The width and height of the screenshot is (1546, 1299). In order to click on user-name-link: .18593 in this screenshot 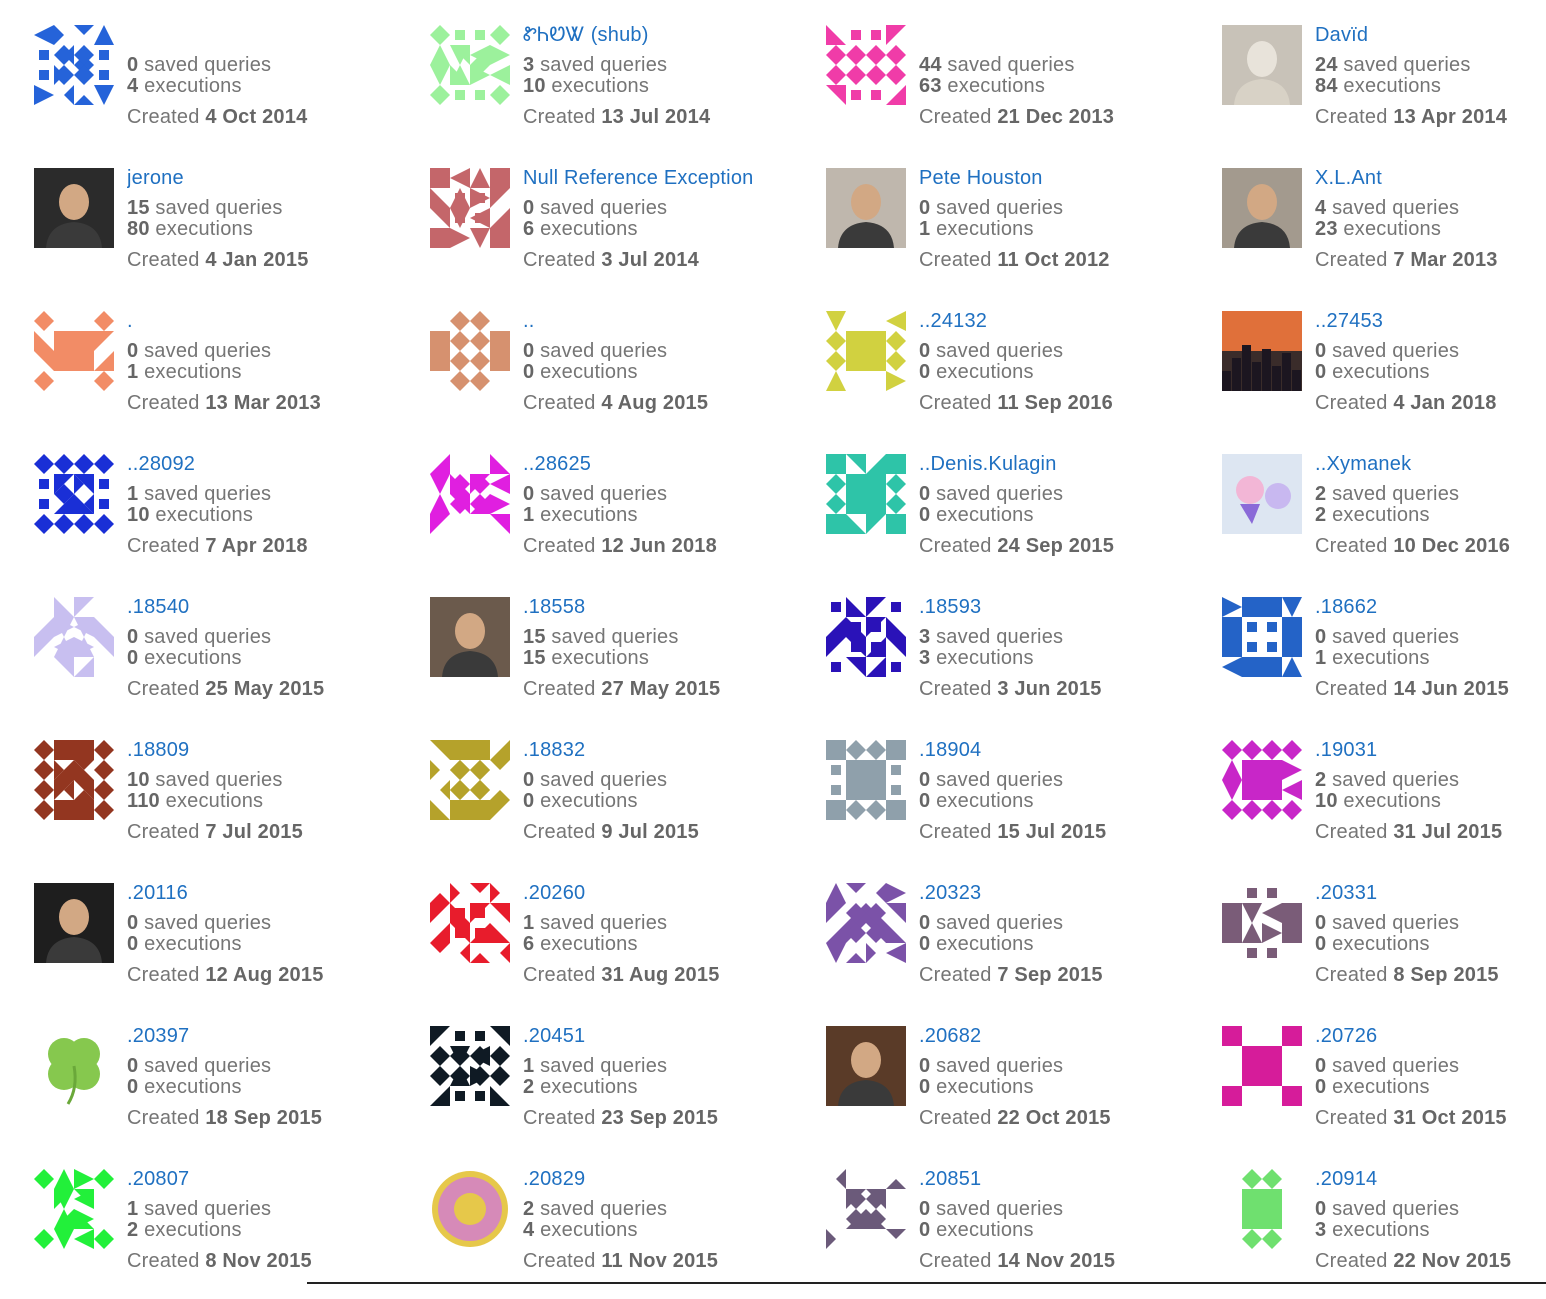, I will do `click(950, 607)`.